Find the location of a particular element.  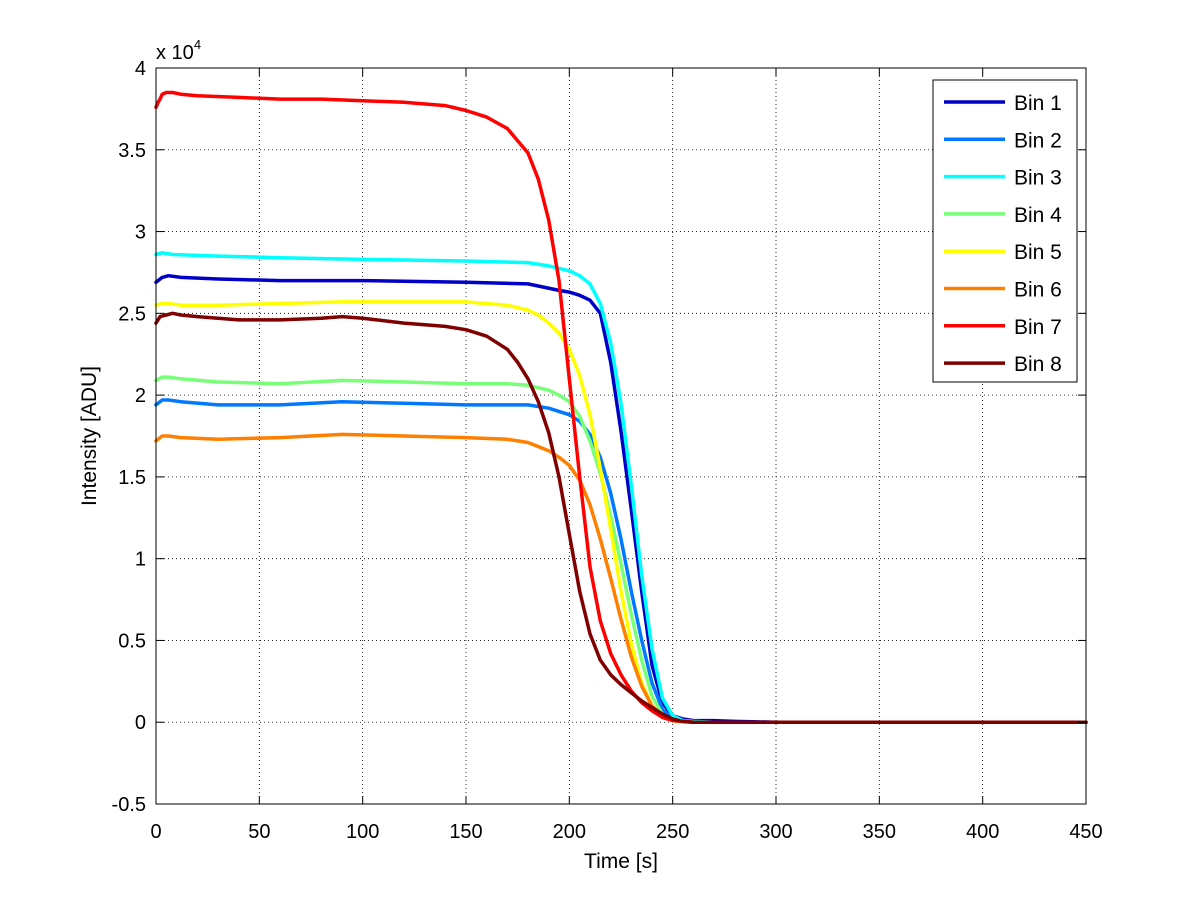

legend-label-bin-2: Bin 2 is located at coordinates (1038, 140).